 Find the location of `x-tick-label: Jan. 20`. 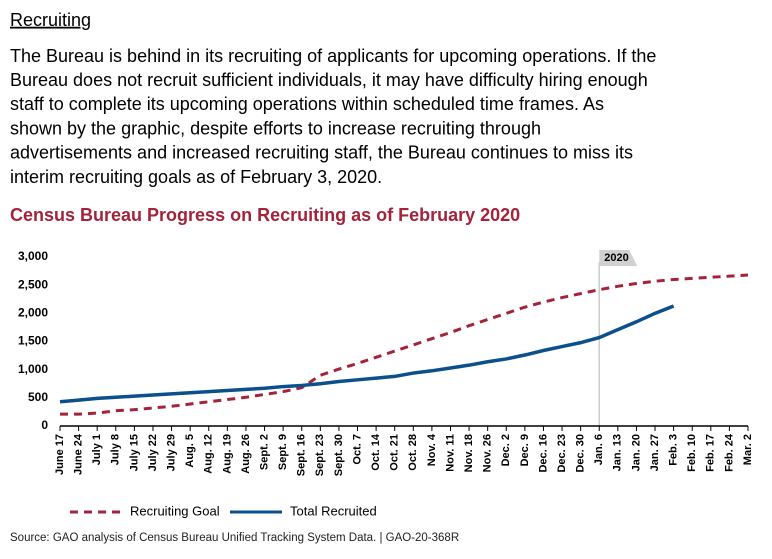

x-tick-label: Jan. 20 is located at coordinates (636, 452).